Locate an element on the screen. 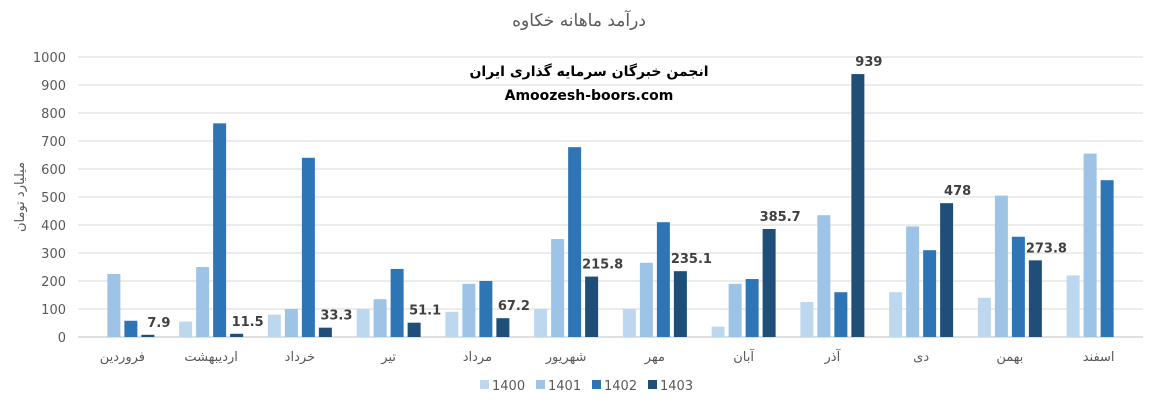 The width and height of the screenshot is (1158, 407). data-label: 235.1 is located at coordinates (691, 259).